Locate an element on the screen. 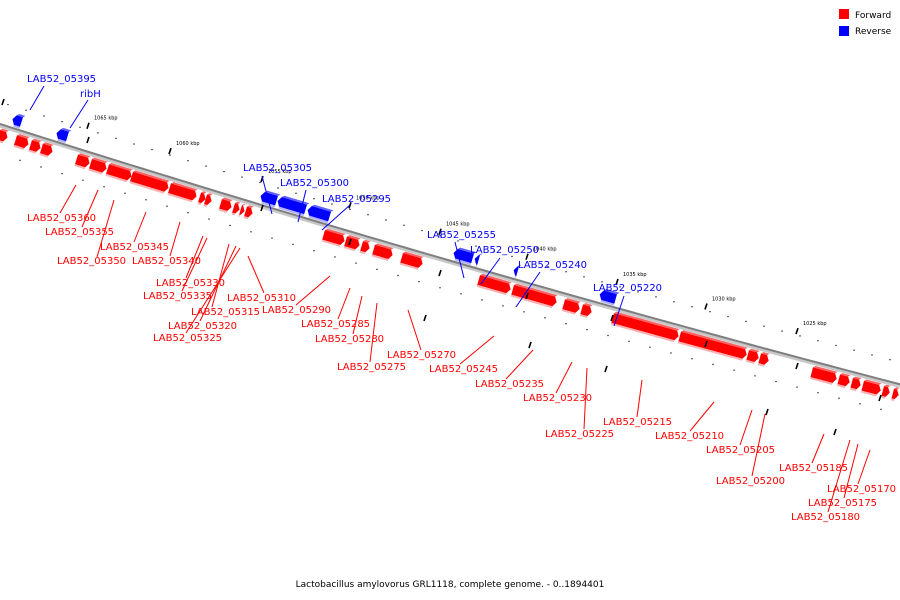 The width and height of the screenshot is (900, 600). gene-label-lab52-05335: LAB52_05335 is located at coordinates (177, 296).